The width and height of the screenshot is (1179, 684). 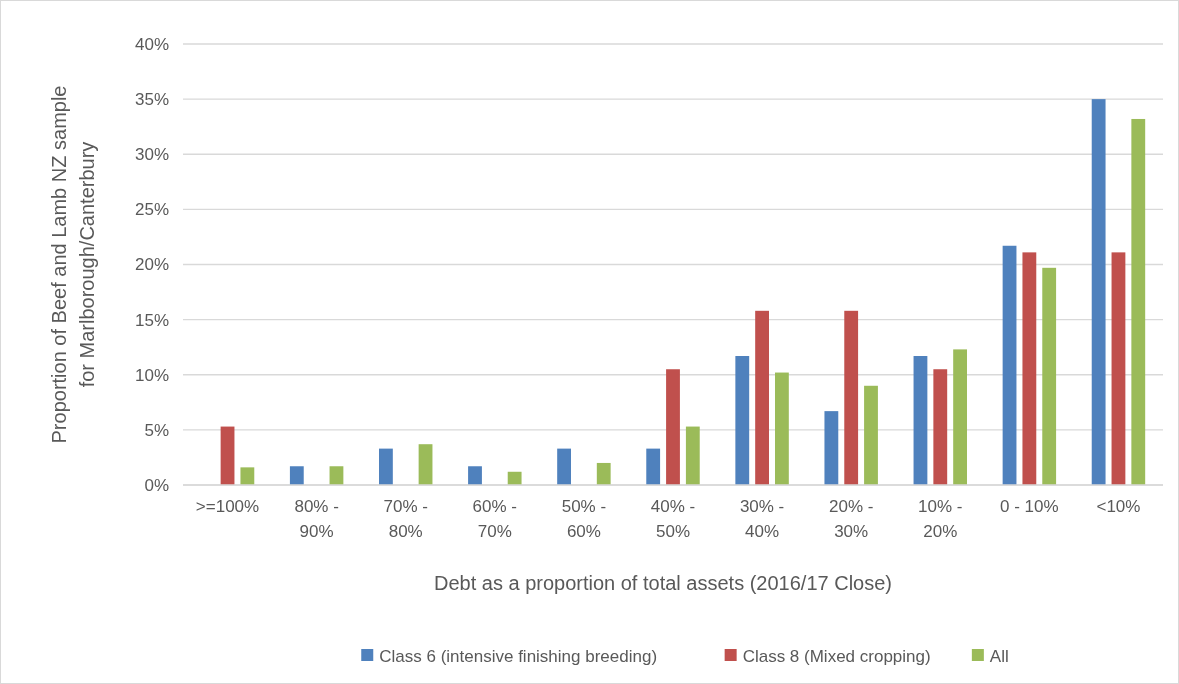 I want to click on y-tick-label: 10%, so click(x=151, y=375).